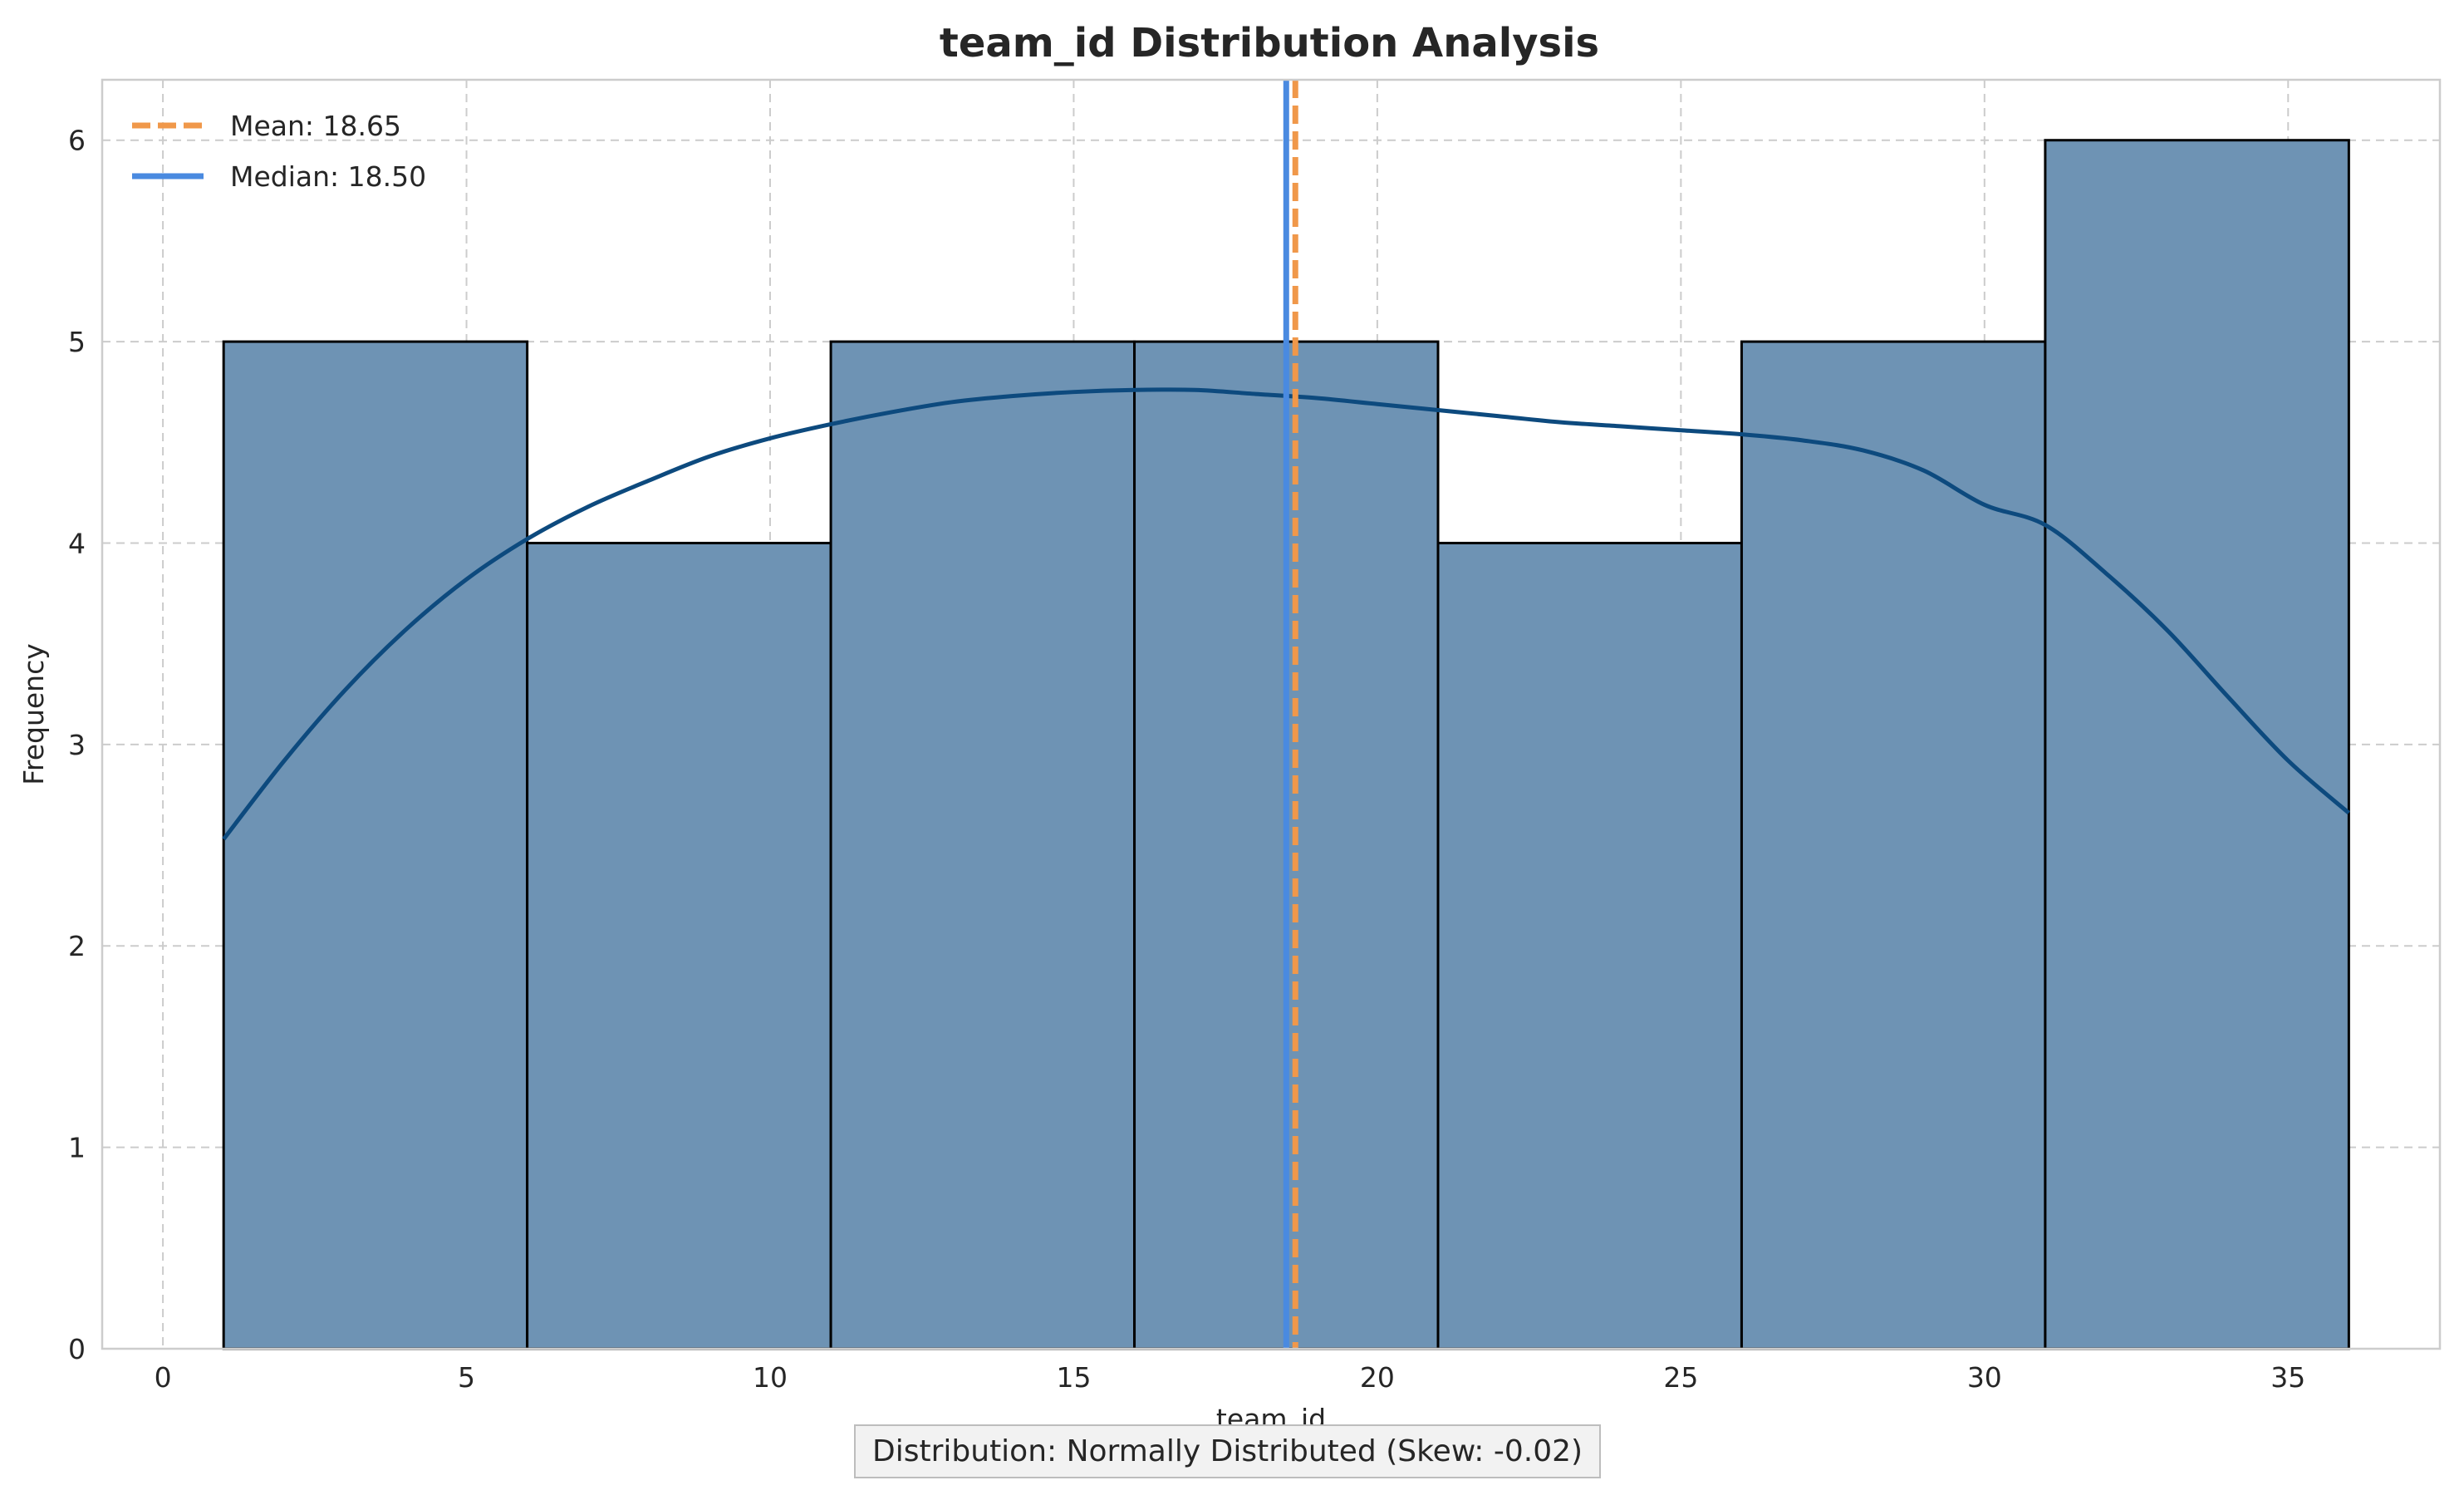 This screenshot has height=1500, width=2464. I want to click on y-tick-label: 5, so click(77, 342).